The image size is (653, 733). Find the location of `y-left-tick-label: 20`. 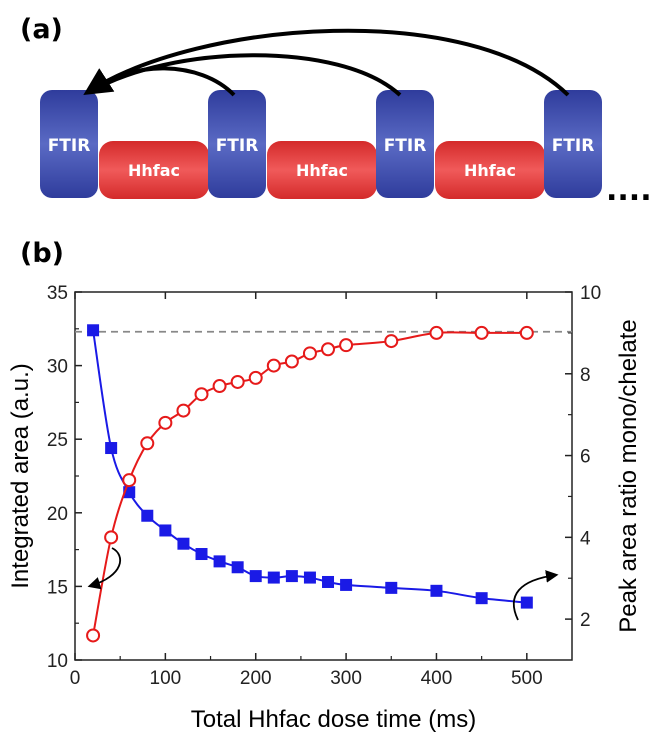

y-left-tick-label: 20 is located at coordinates (57, 514).